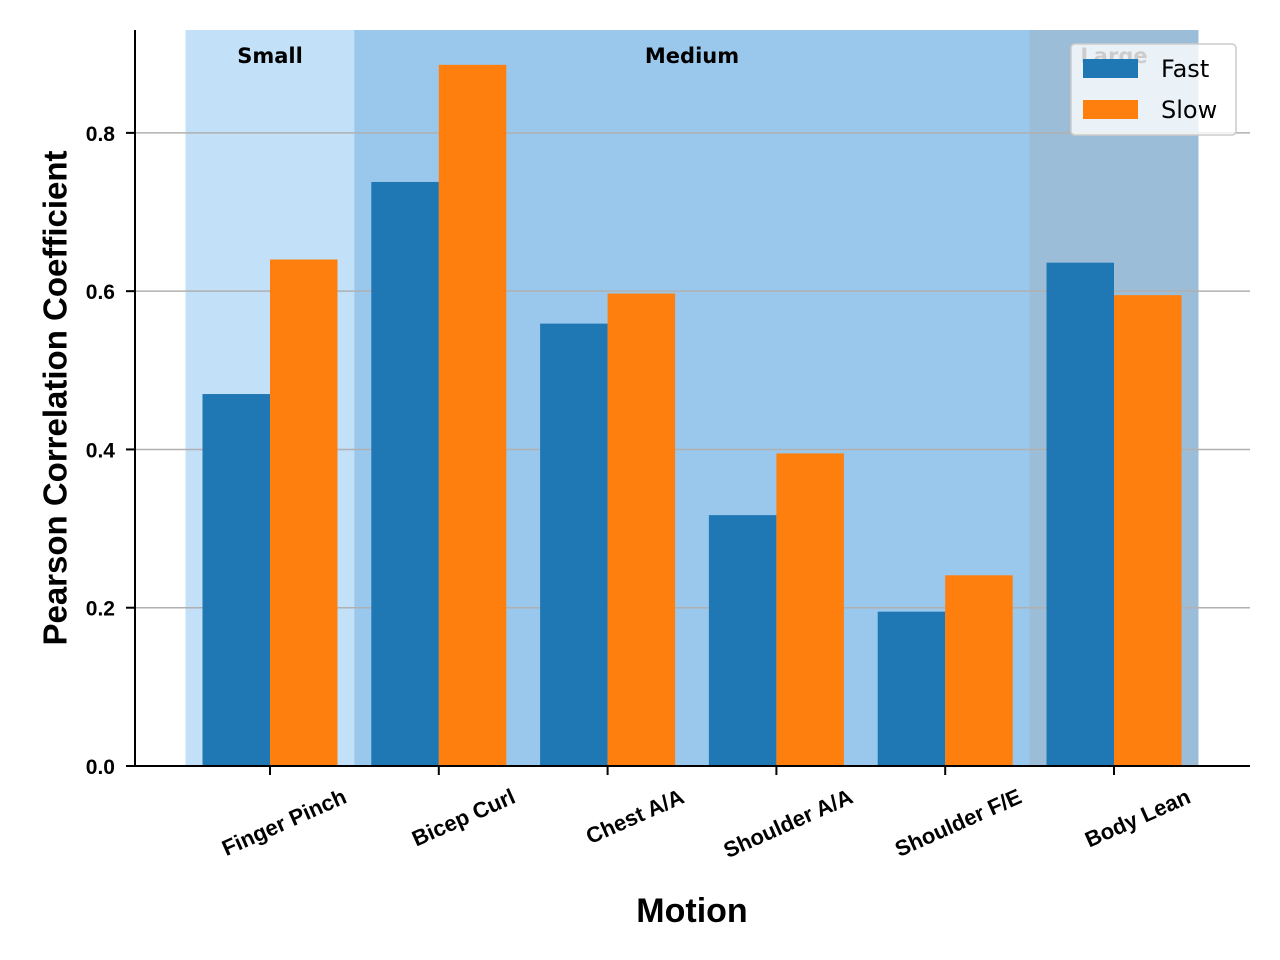 The height and width of the screenshot is (960, 1280). I want to click on bar-fast-bicep-curl, so click(405, 474).